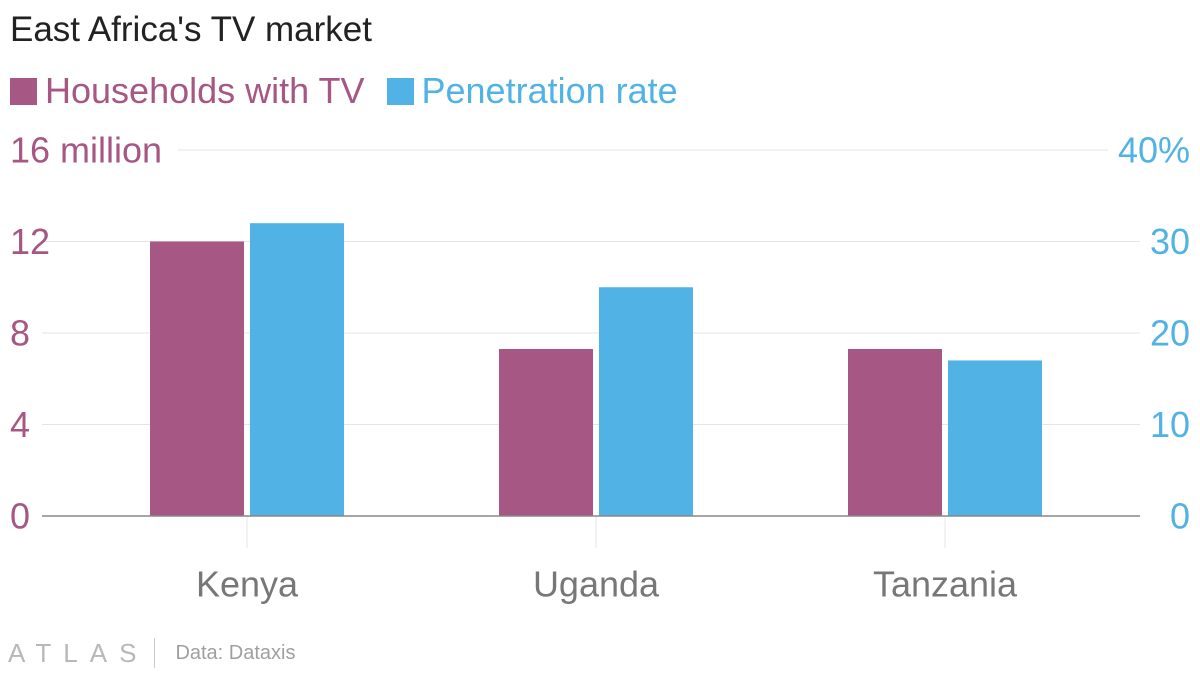 The width and height of the screenshot is (1200, 675). I want to click on left-axis-tick-label: 0, so click(20, 516).